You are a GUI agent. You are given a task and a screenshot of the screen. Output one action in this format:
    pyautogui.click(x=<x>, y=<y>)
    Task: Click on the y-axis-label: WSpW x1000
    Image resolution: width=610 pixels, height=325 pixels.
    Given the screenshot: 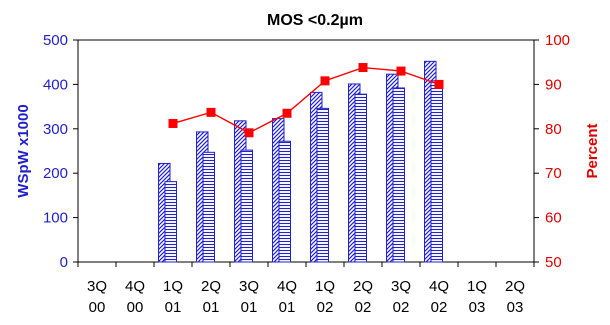 What is the action you would take?
    pyautogui.click(x=23, y=150)
    